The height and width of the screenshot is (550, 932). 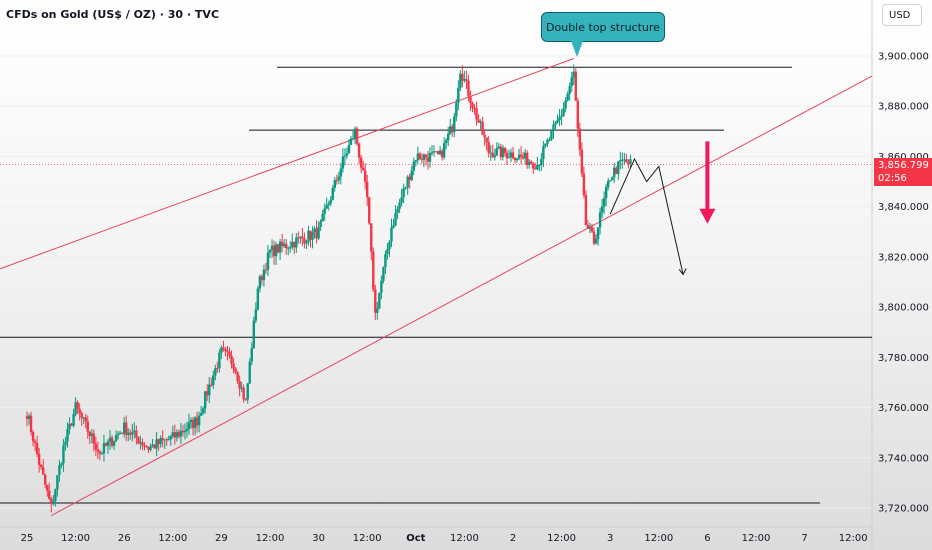 I want to click on currency-selector: USD, so click(x=902, y=15).